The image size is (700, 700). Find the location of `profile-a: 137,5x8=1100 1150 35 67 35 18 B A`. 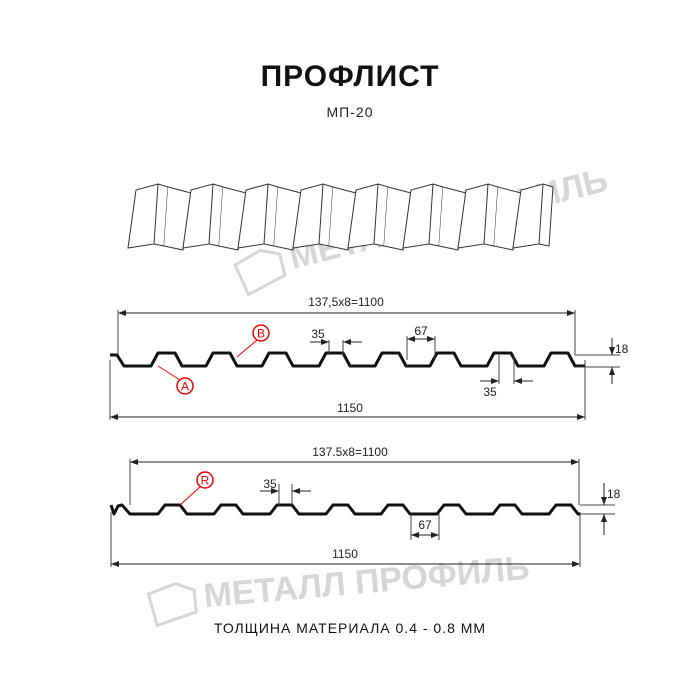

profile-a: 137,5x8=1100 1150 35 67 35 18 B A is located at coordinates (369, 357).